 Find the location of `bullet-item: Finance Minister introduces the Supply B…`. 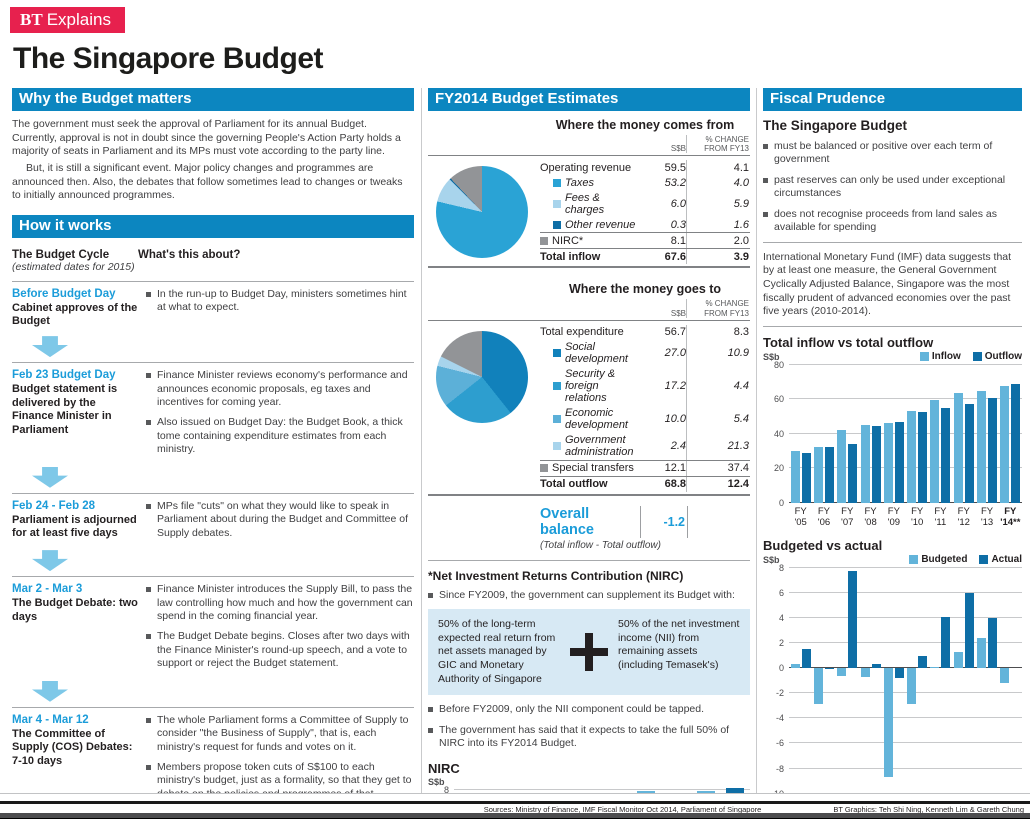

bullet-item: Finance Minister introduces the Supply B… is located at coordinates (280, 603).